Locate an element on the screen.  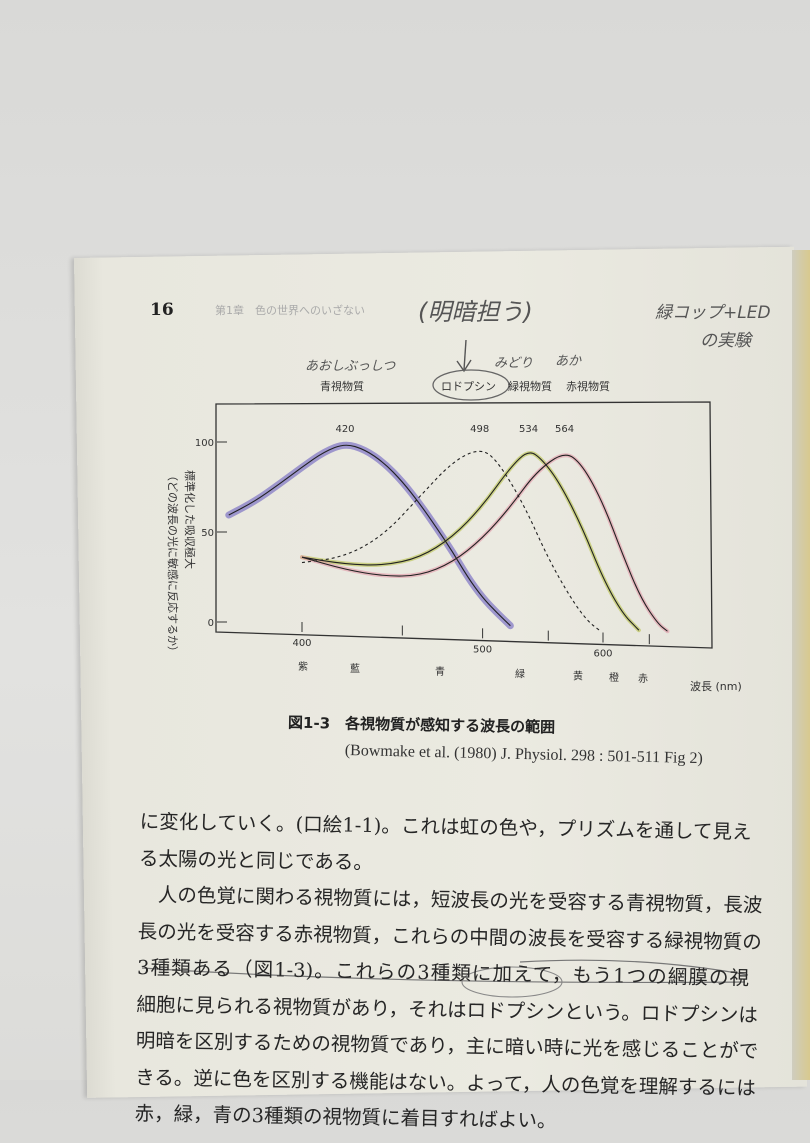
page-number: 16 is located at coordinates (162, 310).